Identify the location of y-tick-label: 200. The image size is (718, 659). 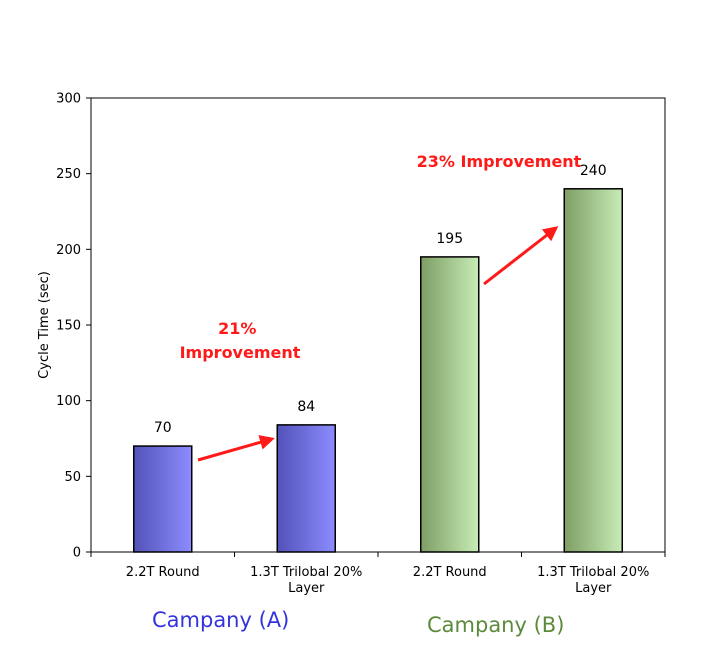
(68, 250).